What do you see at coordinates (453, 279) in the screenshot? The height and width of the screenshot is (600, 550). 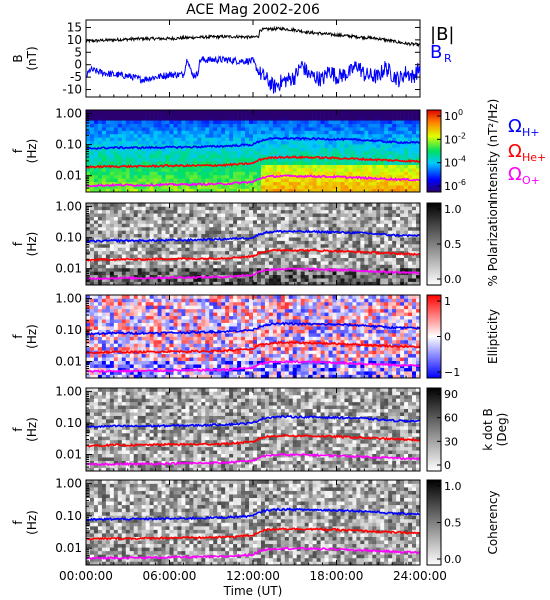 I see `colorbar-tick-label: 0.0` at bounding box center [453, 279].